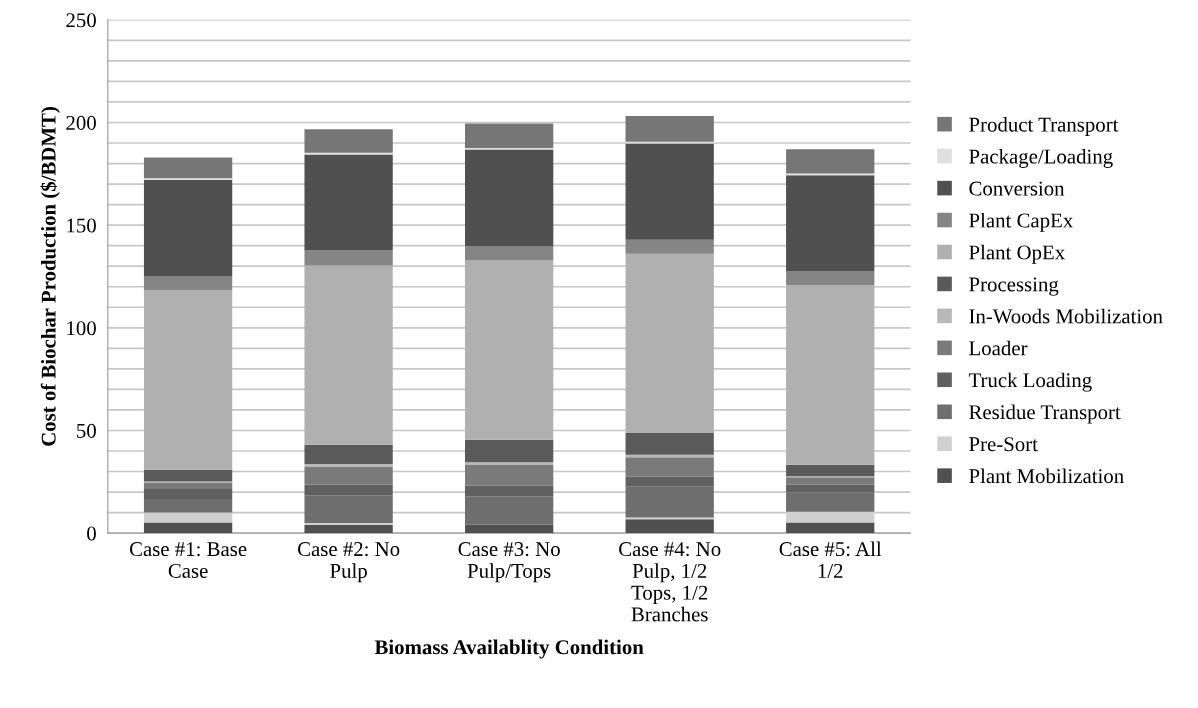 Image resolution: width=1198 pixels, height=708 pixels. I want to click on legend-label: Residue Transport, so click(1045, 414).